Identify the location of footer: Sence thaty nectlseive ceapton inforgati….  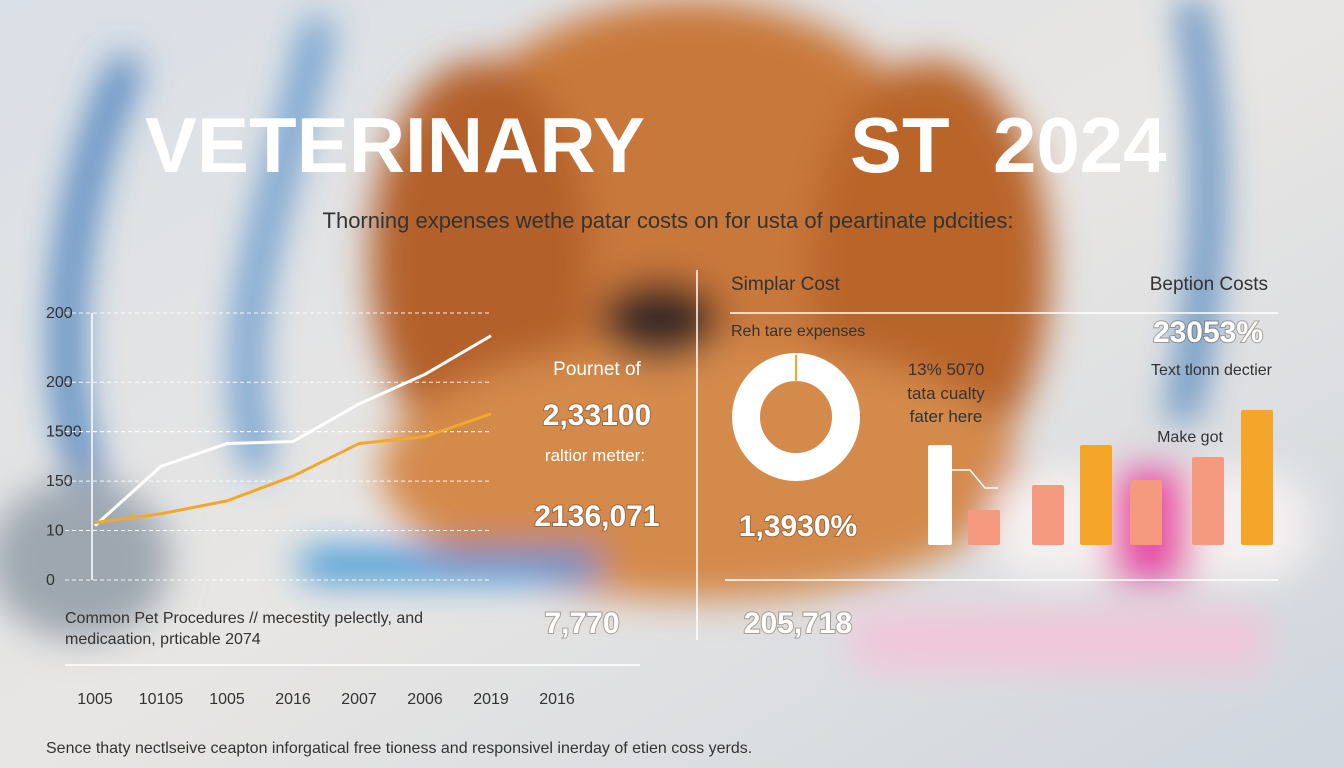
(399, 748).